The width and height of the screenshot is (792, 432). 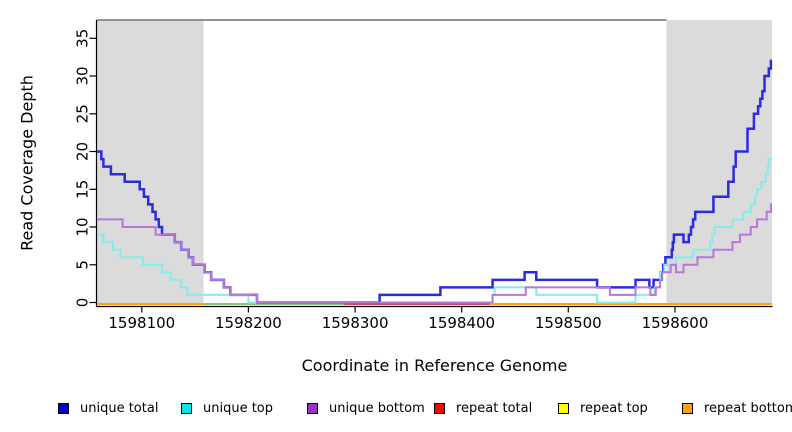 I want to click on y-axis-tick-label: 5, so click(x=83, y=265).